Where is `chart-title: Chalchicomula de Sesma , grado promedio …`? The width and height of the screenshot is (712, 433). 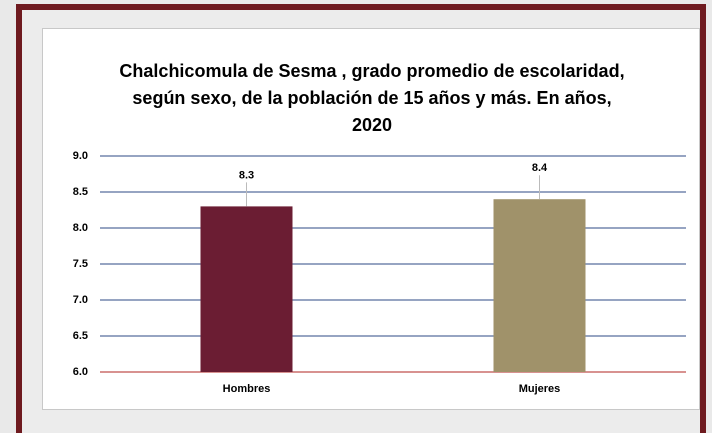 chart-title: Chalchicomula de Sesma , grado promedio … is located at coordinates (372, 98).